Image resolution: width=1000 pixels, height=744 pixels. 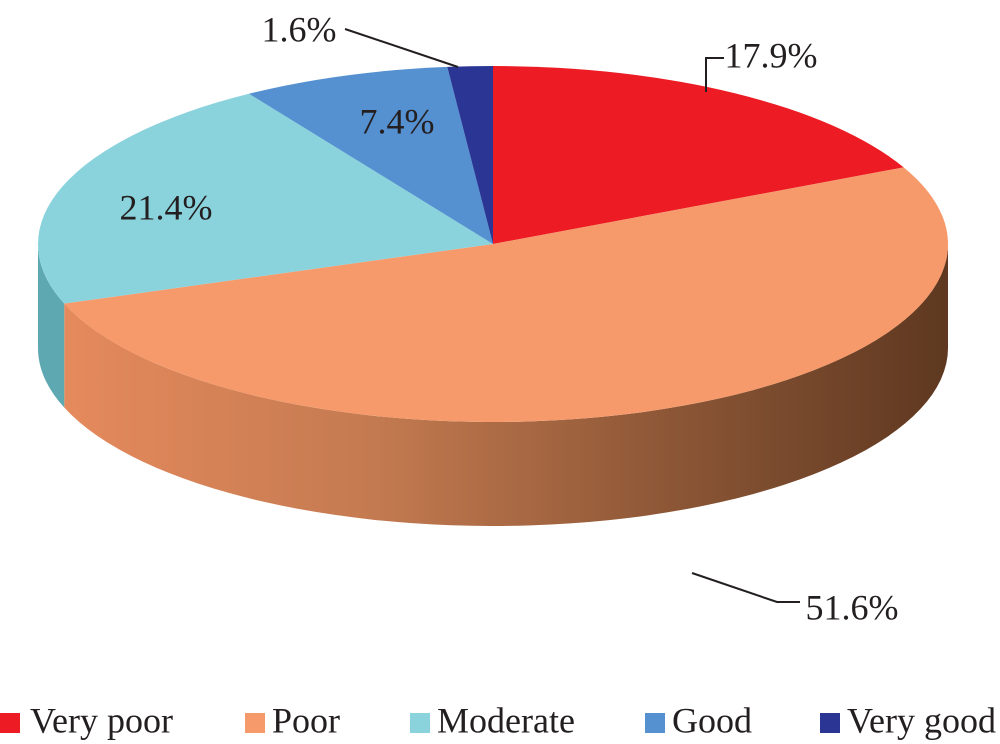 What do you see at coordinates (397, 121) in the screenshot?
I see `data-label-good: 7.4%` at bounding box center [397, 121].